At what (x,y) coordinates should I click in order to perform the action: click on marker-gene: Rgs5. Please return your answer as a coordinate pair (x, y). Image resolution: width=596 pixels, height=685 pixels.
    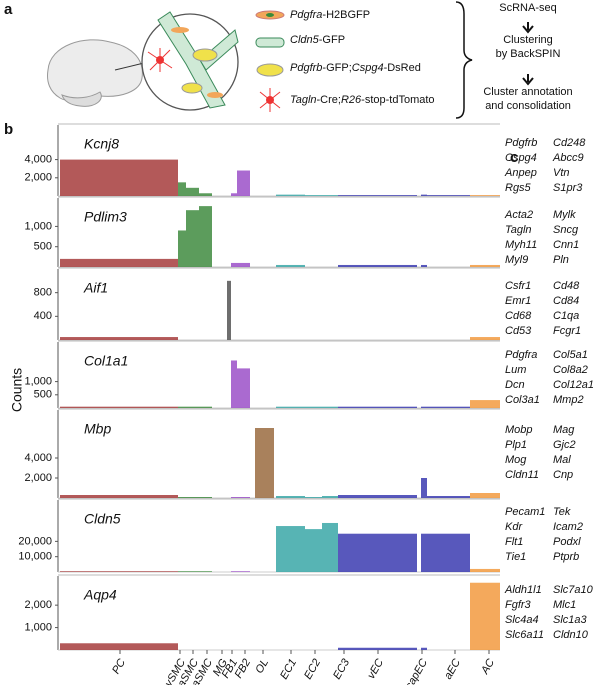
    Looking at the image, I should click on (518, 188).